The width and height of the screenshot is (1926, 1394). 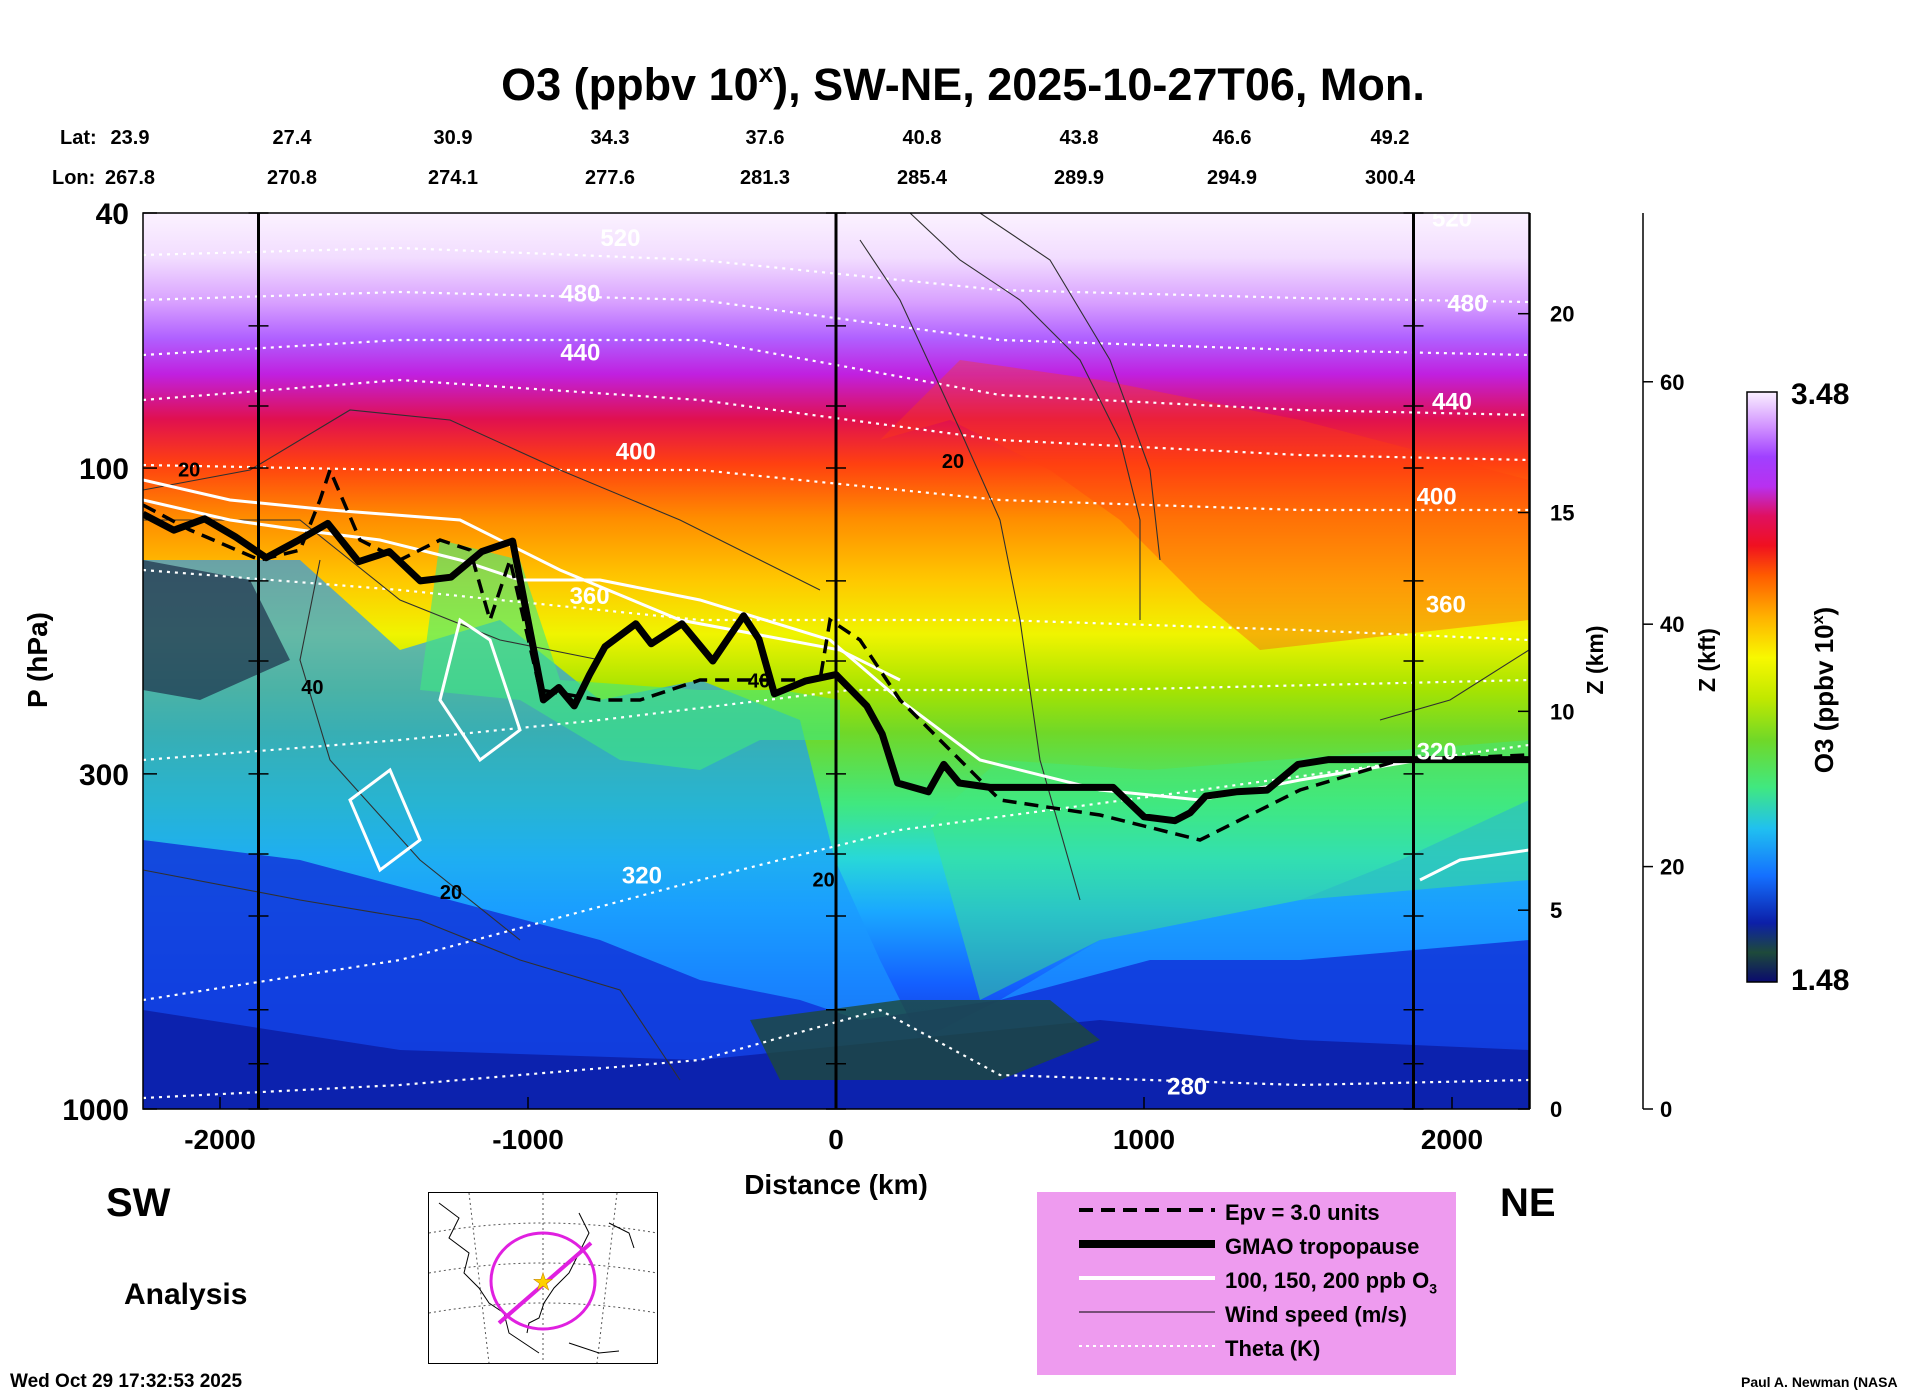 What do you see at coordinates (610, 178) in the screenshot?
I see `lon-value: 277.6` at bounding box center [610, 178].